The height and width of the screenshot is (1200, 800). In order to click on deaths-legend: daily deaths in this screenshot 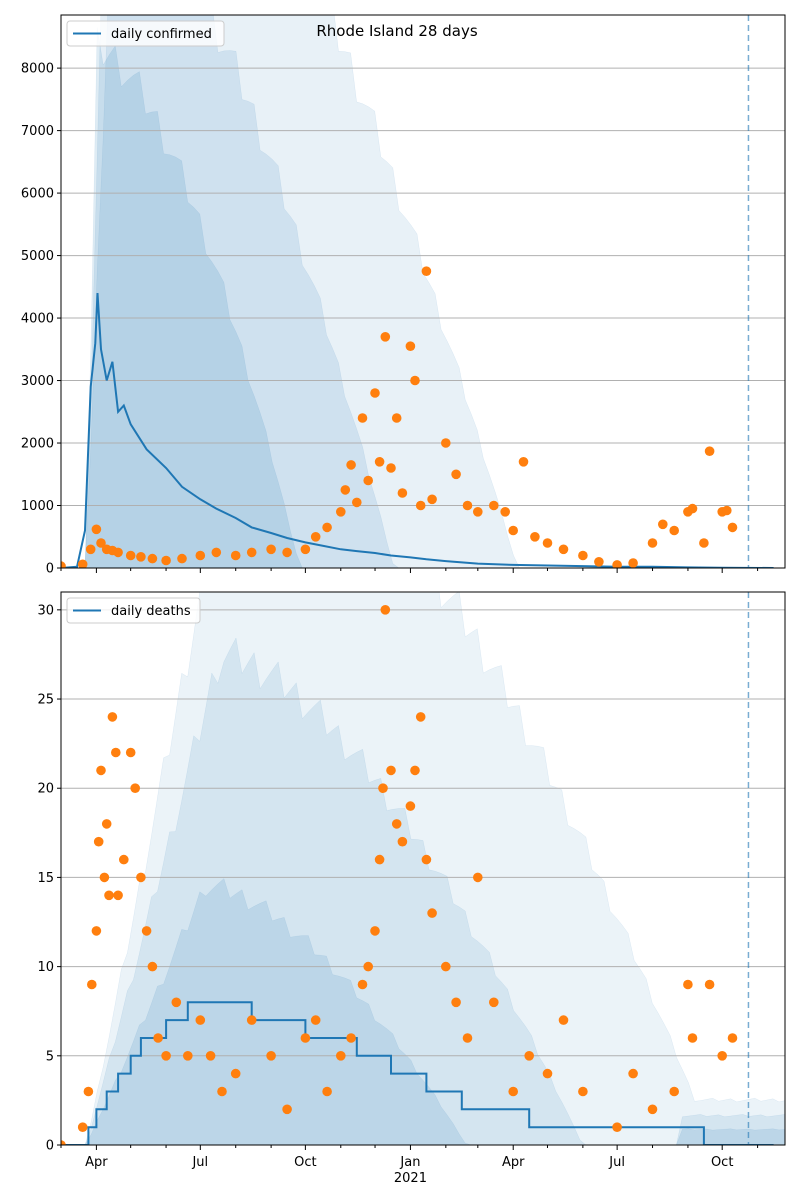, I will do `click(133, 610)`.